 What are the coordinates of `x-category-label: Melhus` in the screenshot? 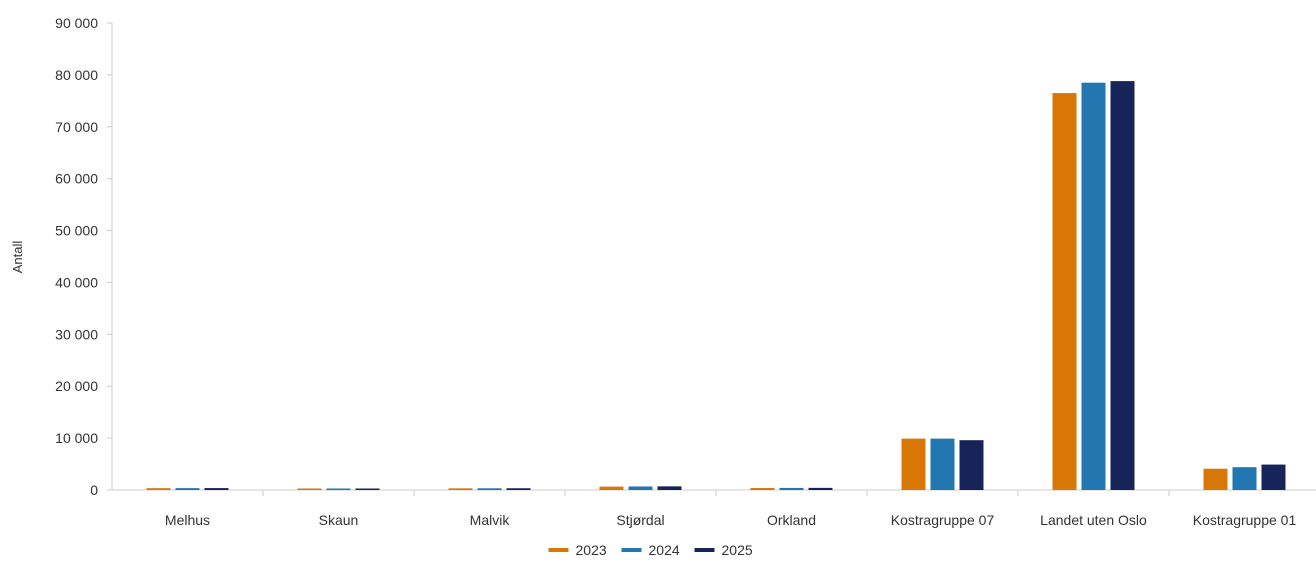 It's located at (187, 520).